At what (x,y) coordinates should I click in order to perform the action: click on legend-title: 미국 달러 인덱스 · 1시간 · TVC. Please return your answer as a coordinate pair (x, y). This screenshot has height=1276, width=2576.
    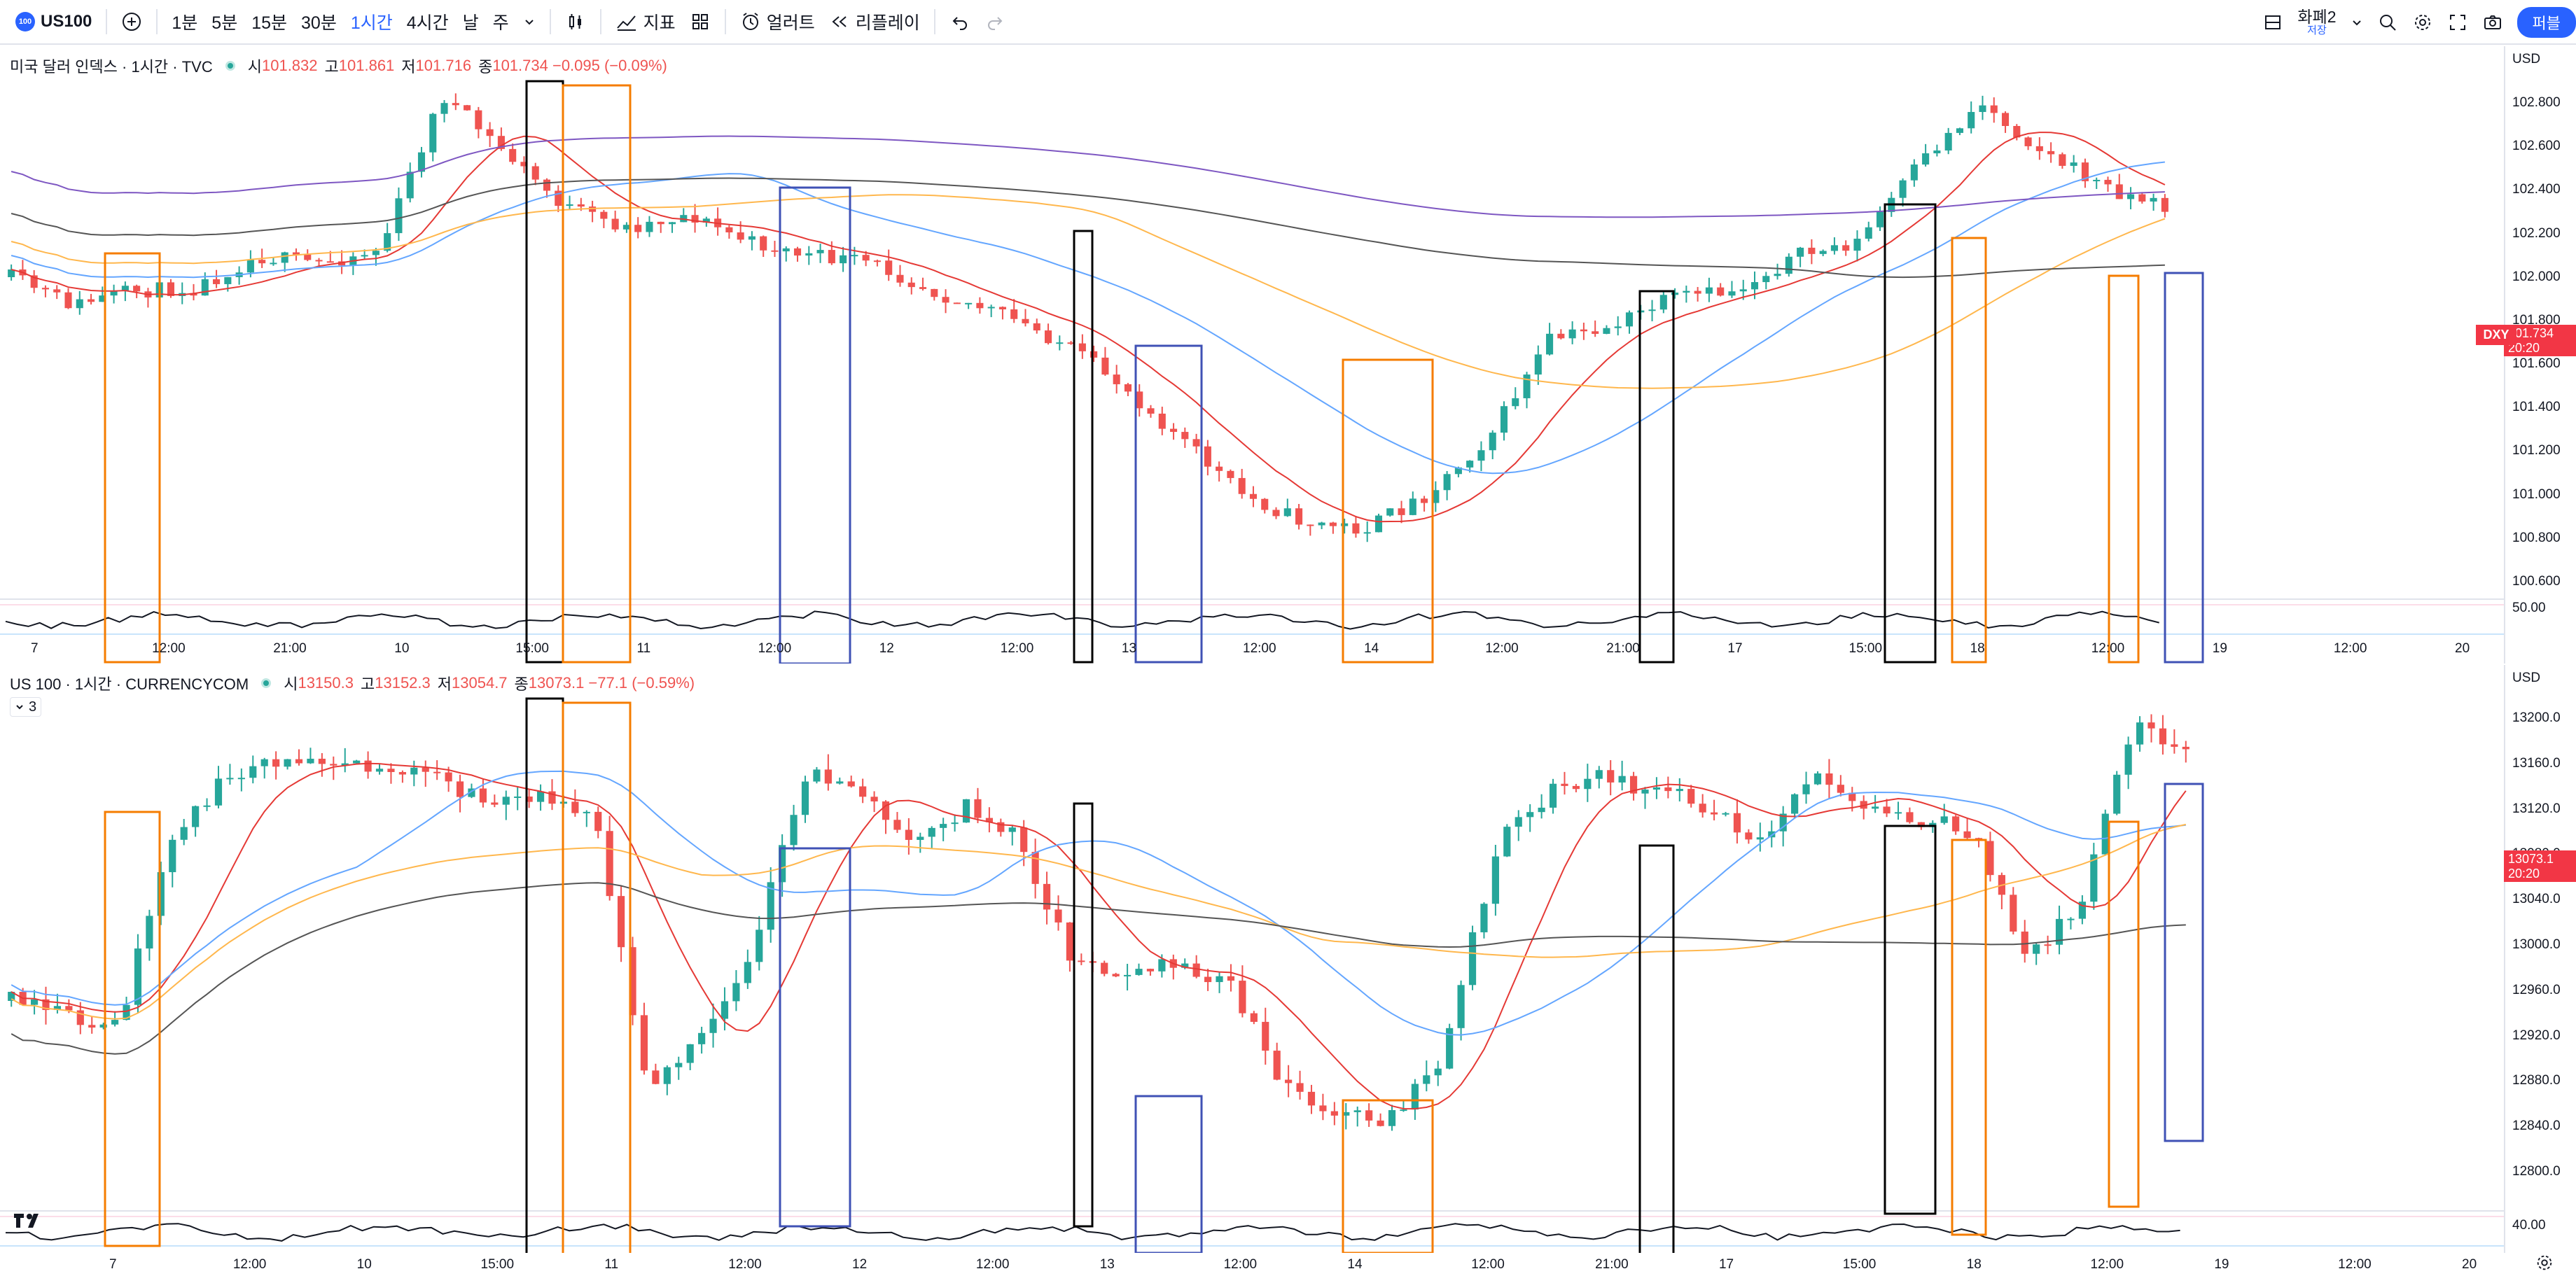
    Looking at the image, I should click on (111, 67).